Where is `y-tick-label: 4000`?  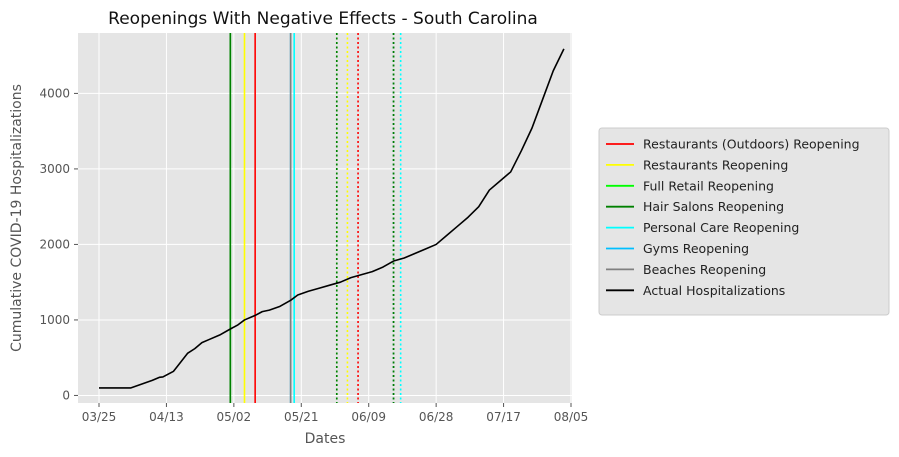
y-tick-label: 4000 is located at coordinates (54, 93).